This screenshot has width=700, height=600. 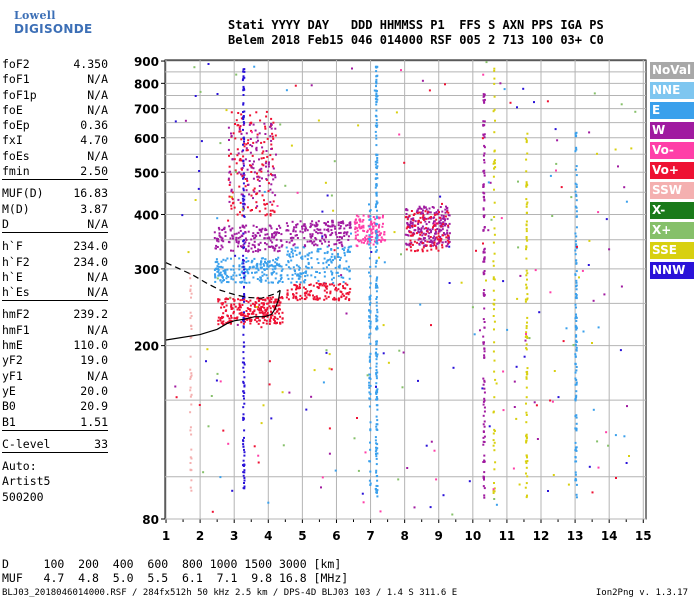 I want to click on y-tick-label: 900, so click(x=146, y=62).